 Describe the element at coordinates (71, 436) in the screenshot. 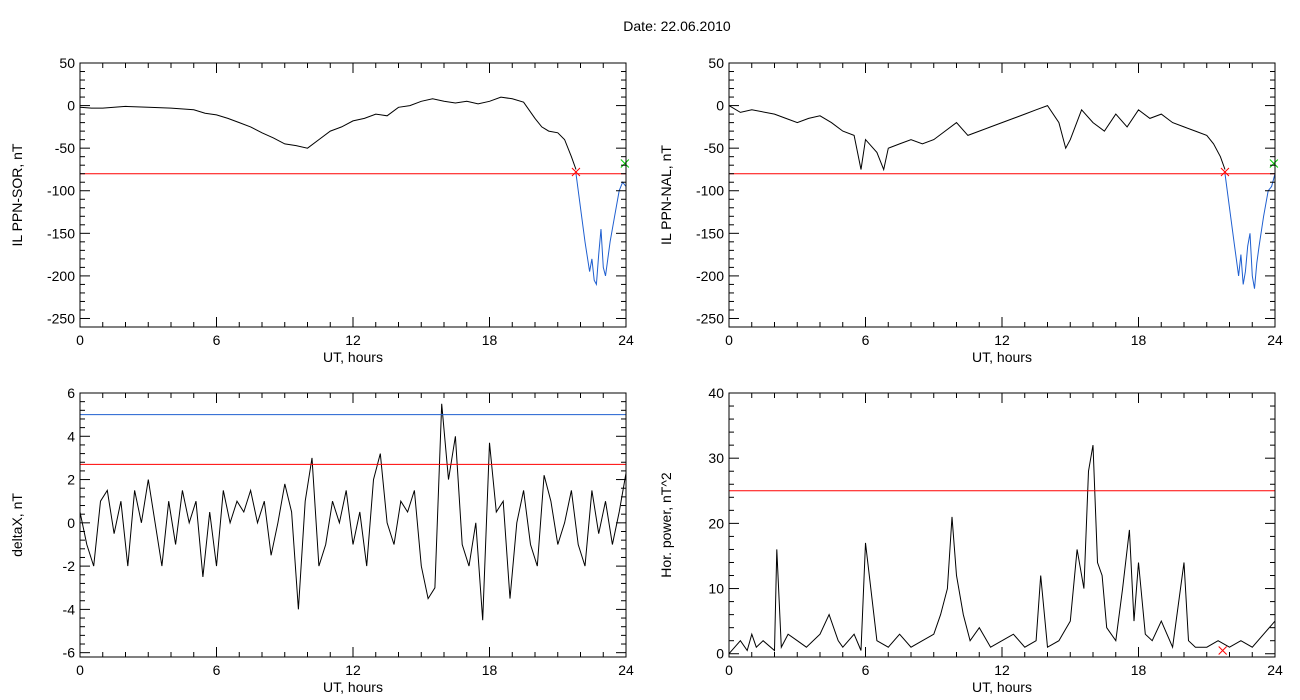

I see `plot-3-ytick-label: 4` at that location.